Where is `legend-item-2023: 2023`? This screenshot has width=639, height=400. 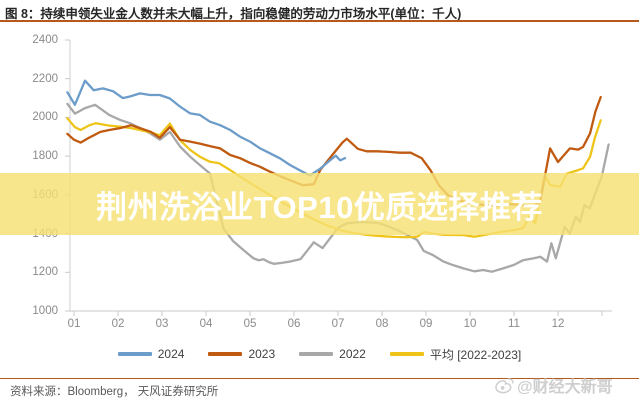
legend-item-2023: 2023 is located at coordinates (241, 354).